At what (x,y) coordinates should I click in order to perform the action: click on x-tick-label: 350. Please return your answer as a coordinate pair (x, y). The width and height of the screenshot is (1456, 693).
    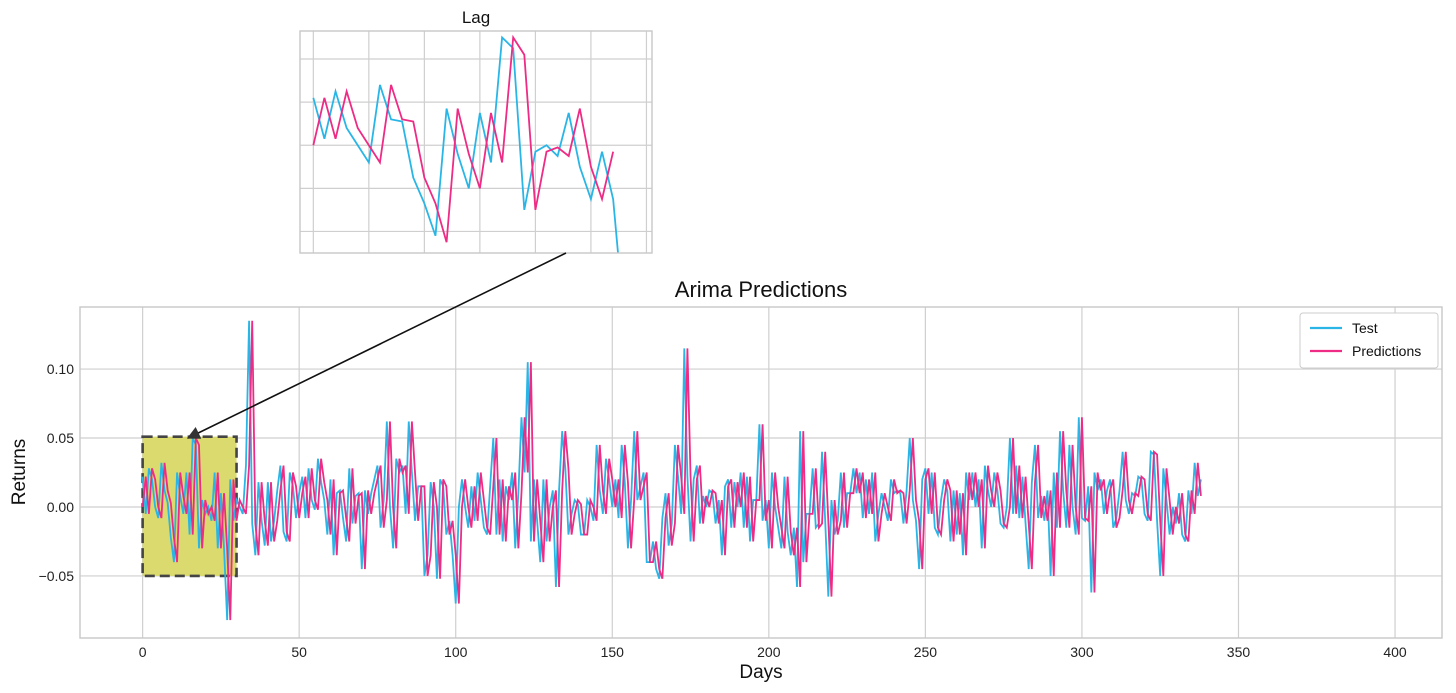
    Looking at the image, I should click on (1239, 652).